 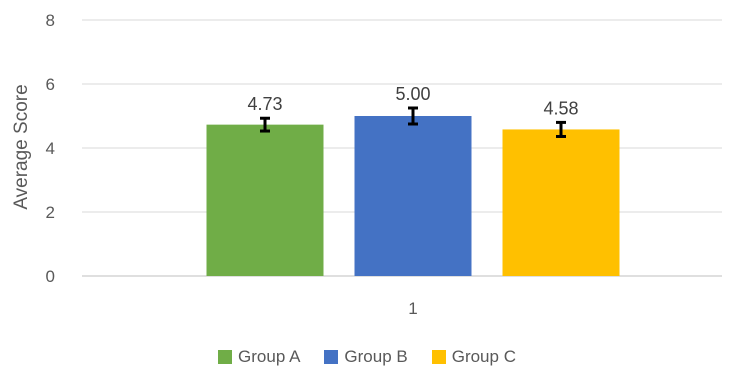 I want to click on legend-swatch-group-b, so click(x=331, y=357).